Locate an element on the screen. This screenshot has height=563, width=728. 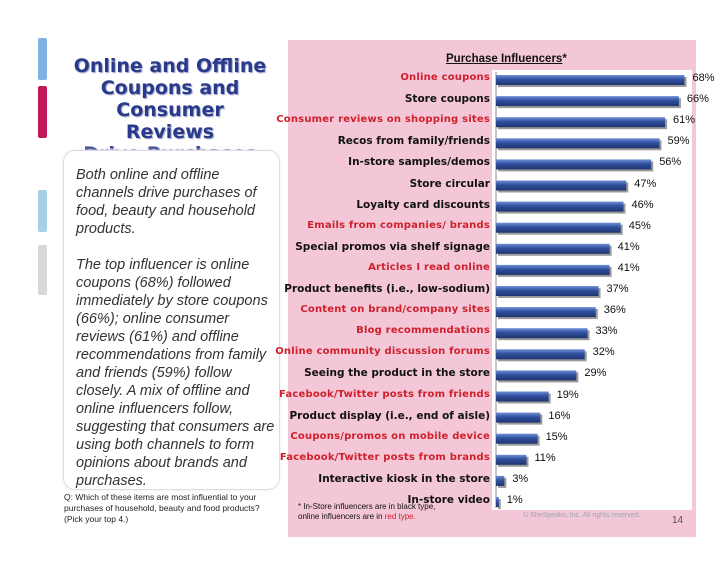
page-number: 14 is located at coordinates (678, 520).